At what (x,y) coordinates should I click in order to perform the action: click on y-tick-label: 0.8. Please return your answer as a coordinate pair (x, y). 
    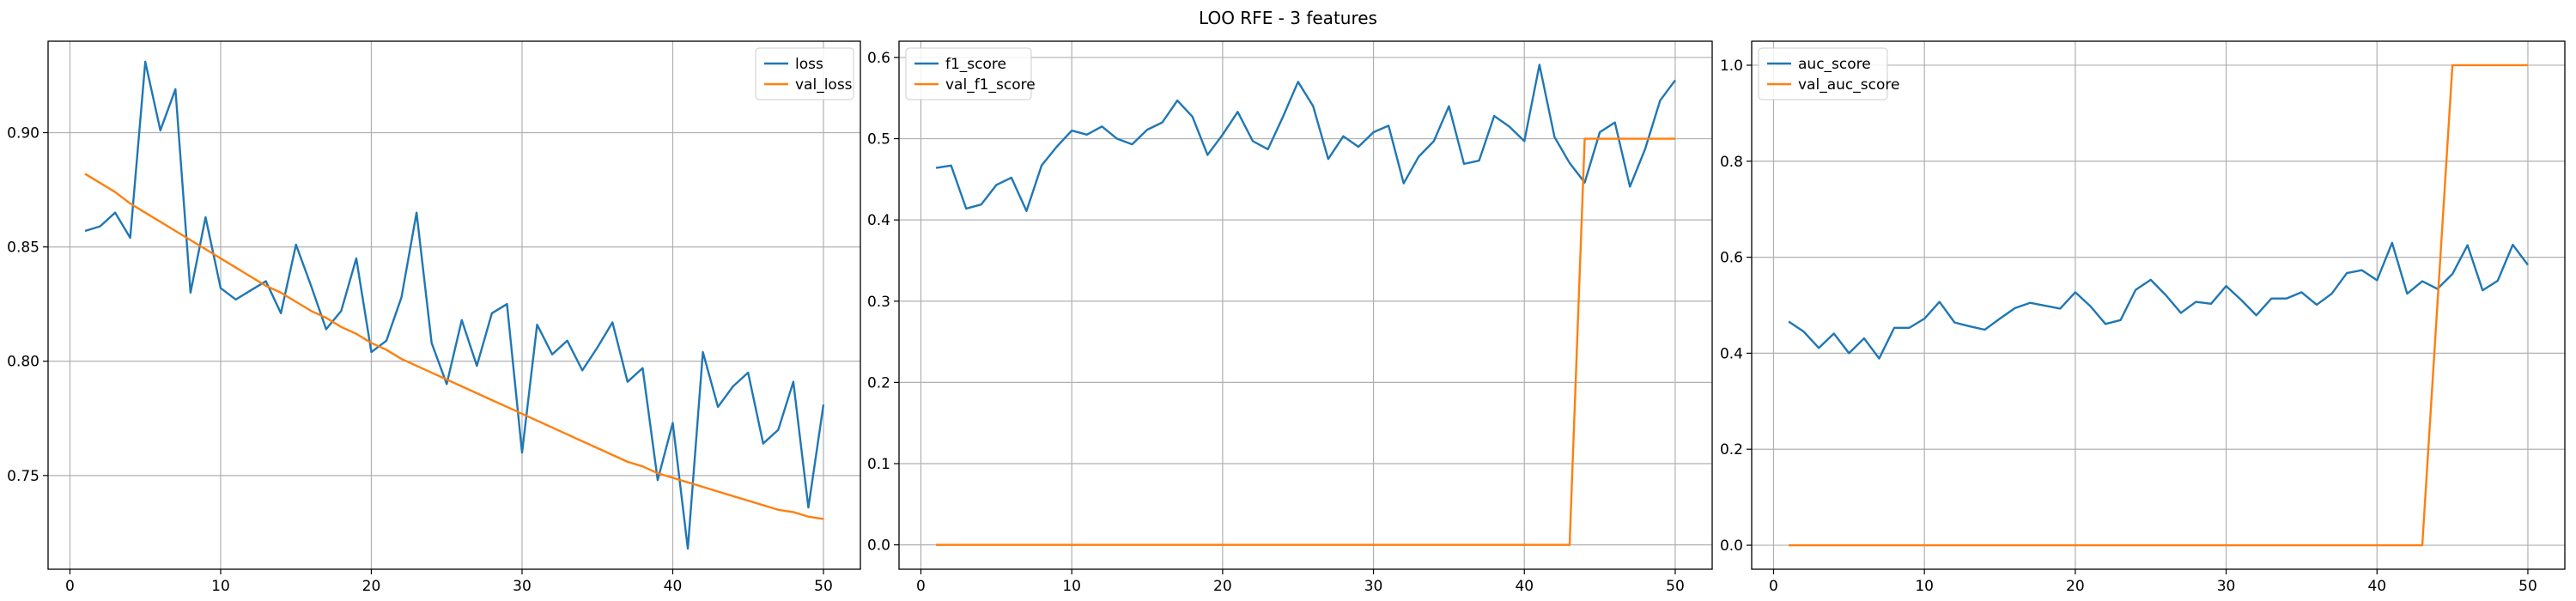
    Looking at the image, I should click on (1731, 162).